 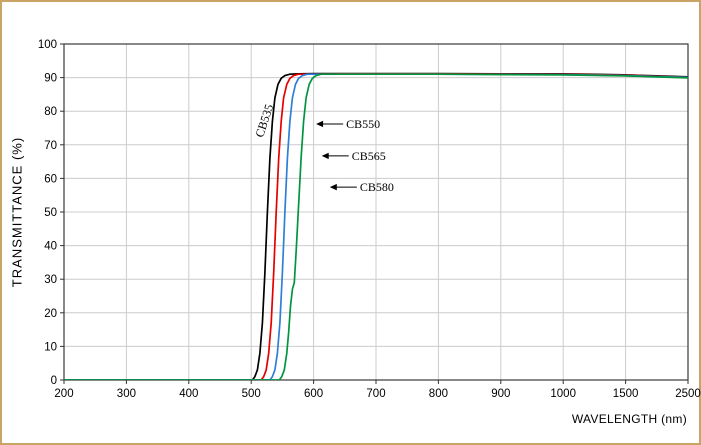 I want to click on annotation-CB565: CB565, so click(x=353, y=156).